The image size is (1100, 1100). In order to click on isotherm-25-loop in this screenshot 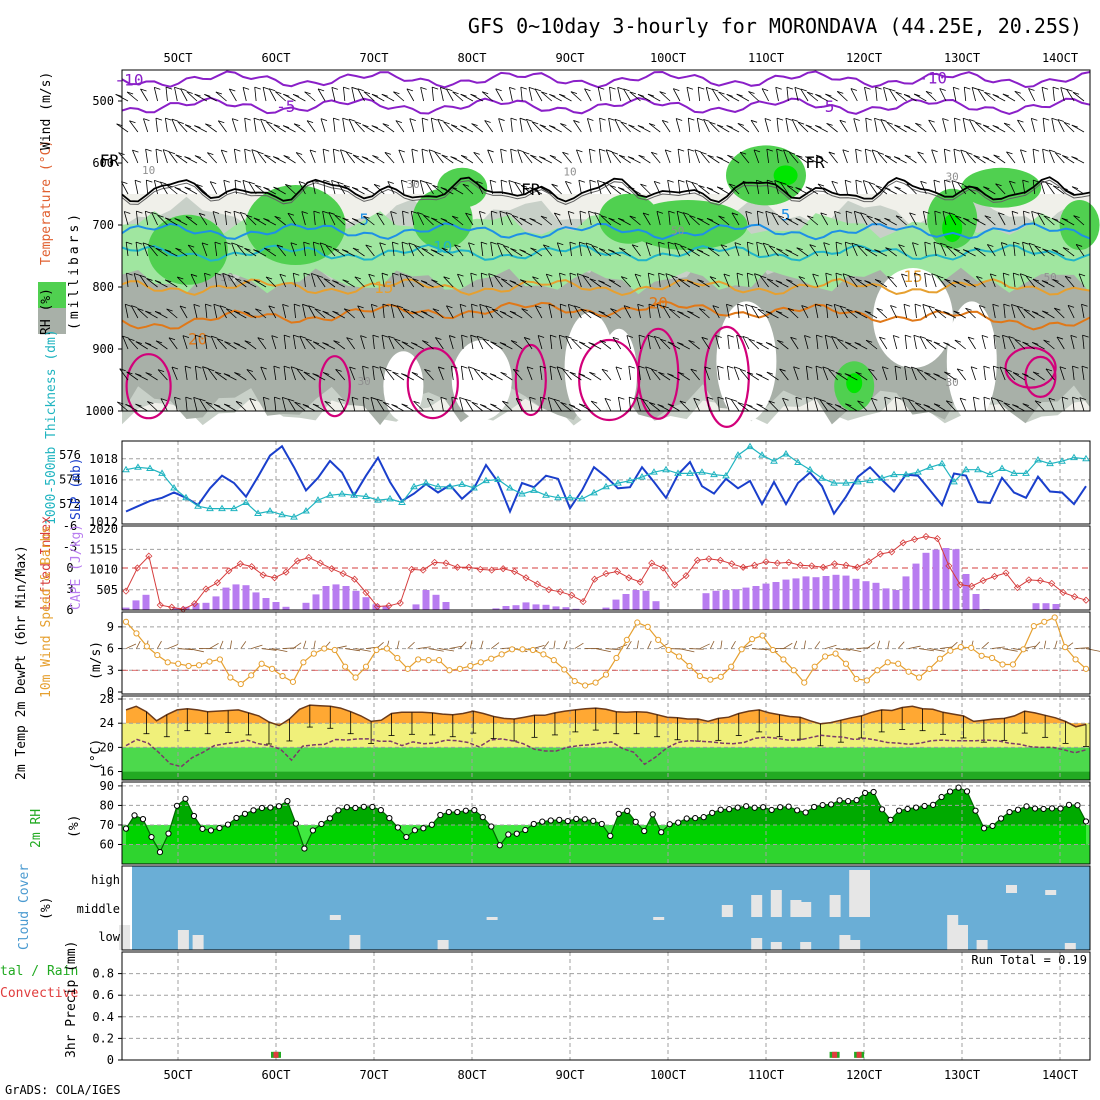, I will do `click(148, 386)`.